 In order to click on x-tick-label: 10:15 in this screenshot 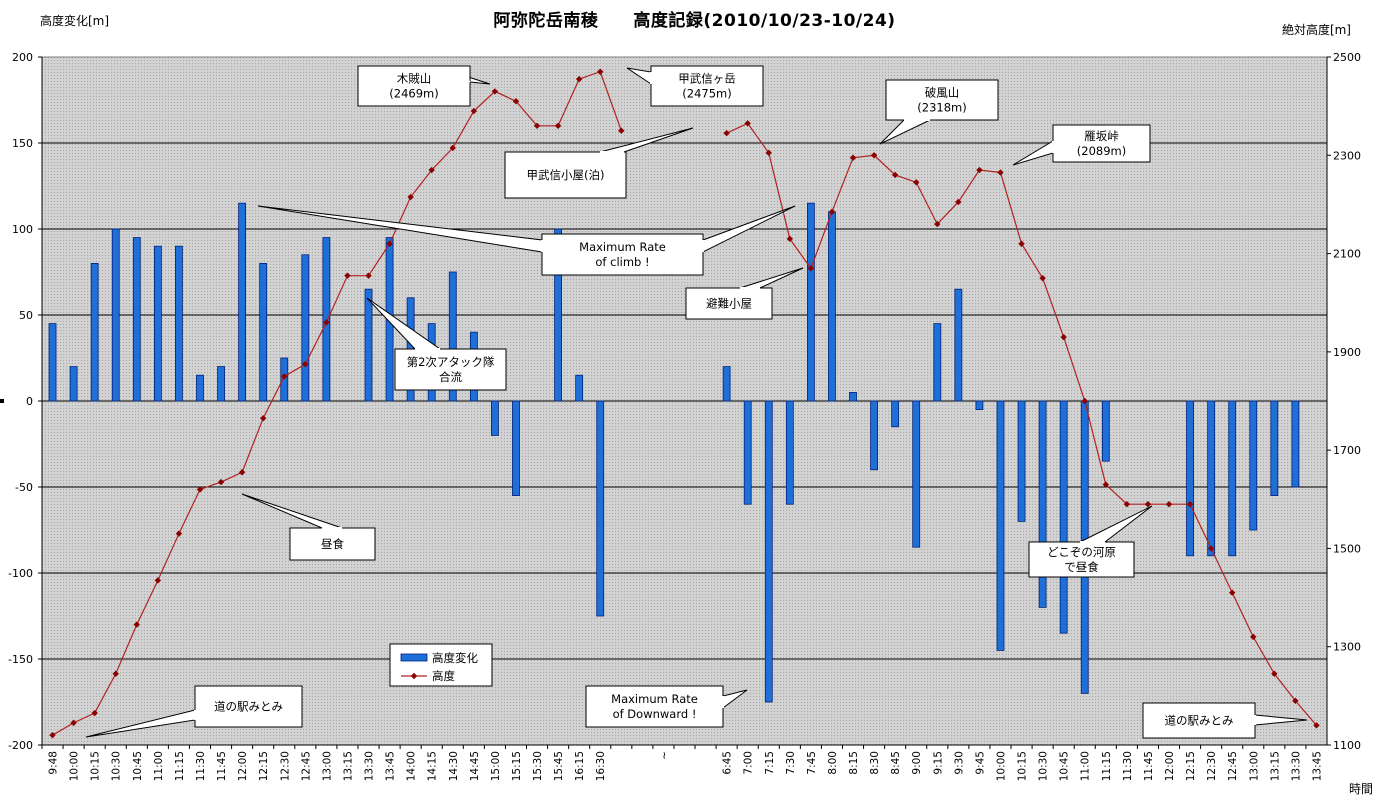, I will do `click(96, 766)`.